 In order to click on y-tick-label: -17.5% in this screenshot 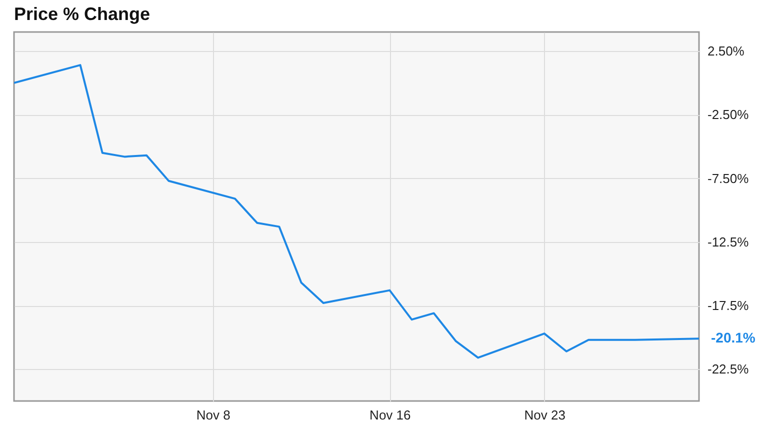, I will do `click(729, 306)`.